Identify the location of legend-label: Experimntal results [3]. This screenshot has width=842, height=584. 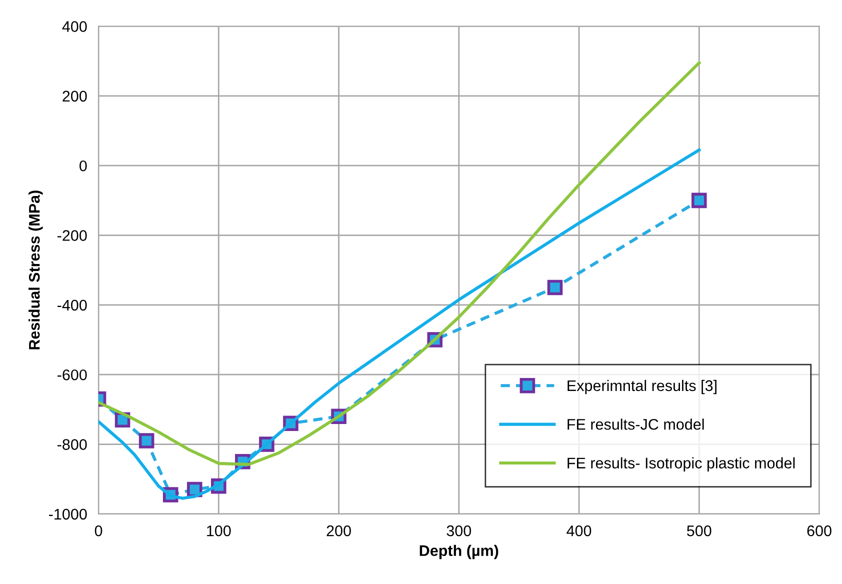
(642, 387).